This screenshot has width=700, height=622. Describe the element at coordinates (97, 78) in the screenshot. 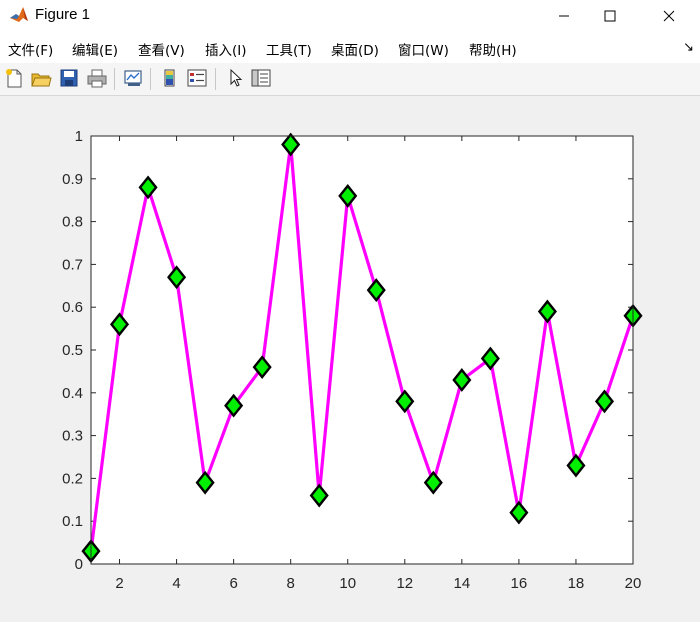

I see `print-icon` at that location.